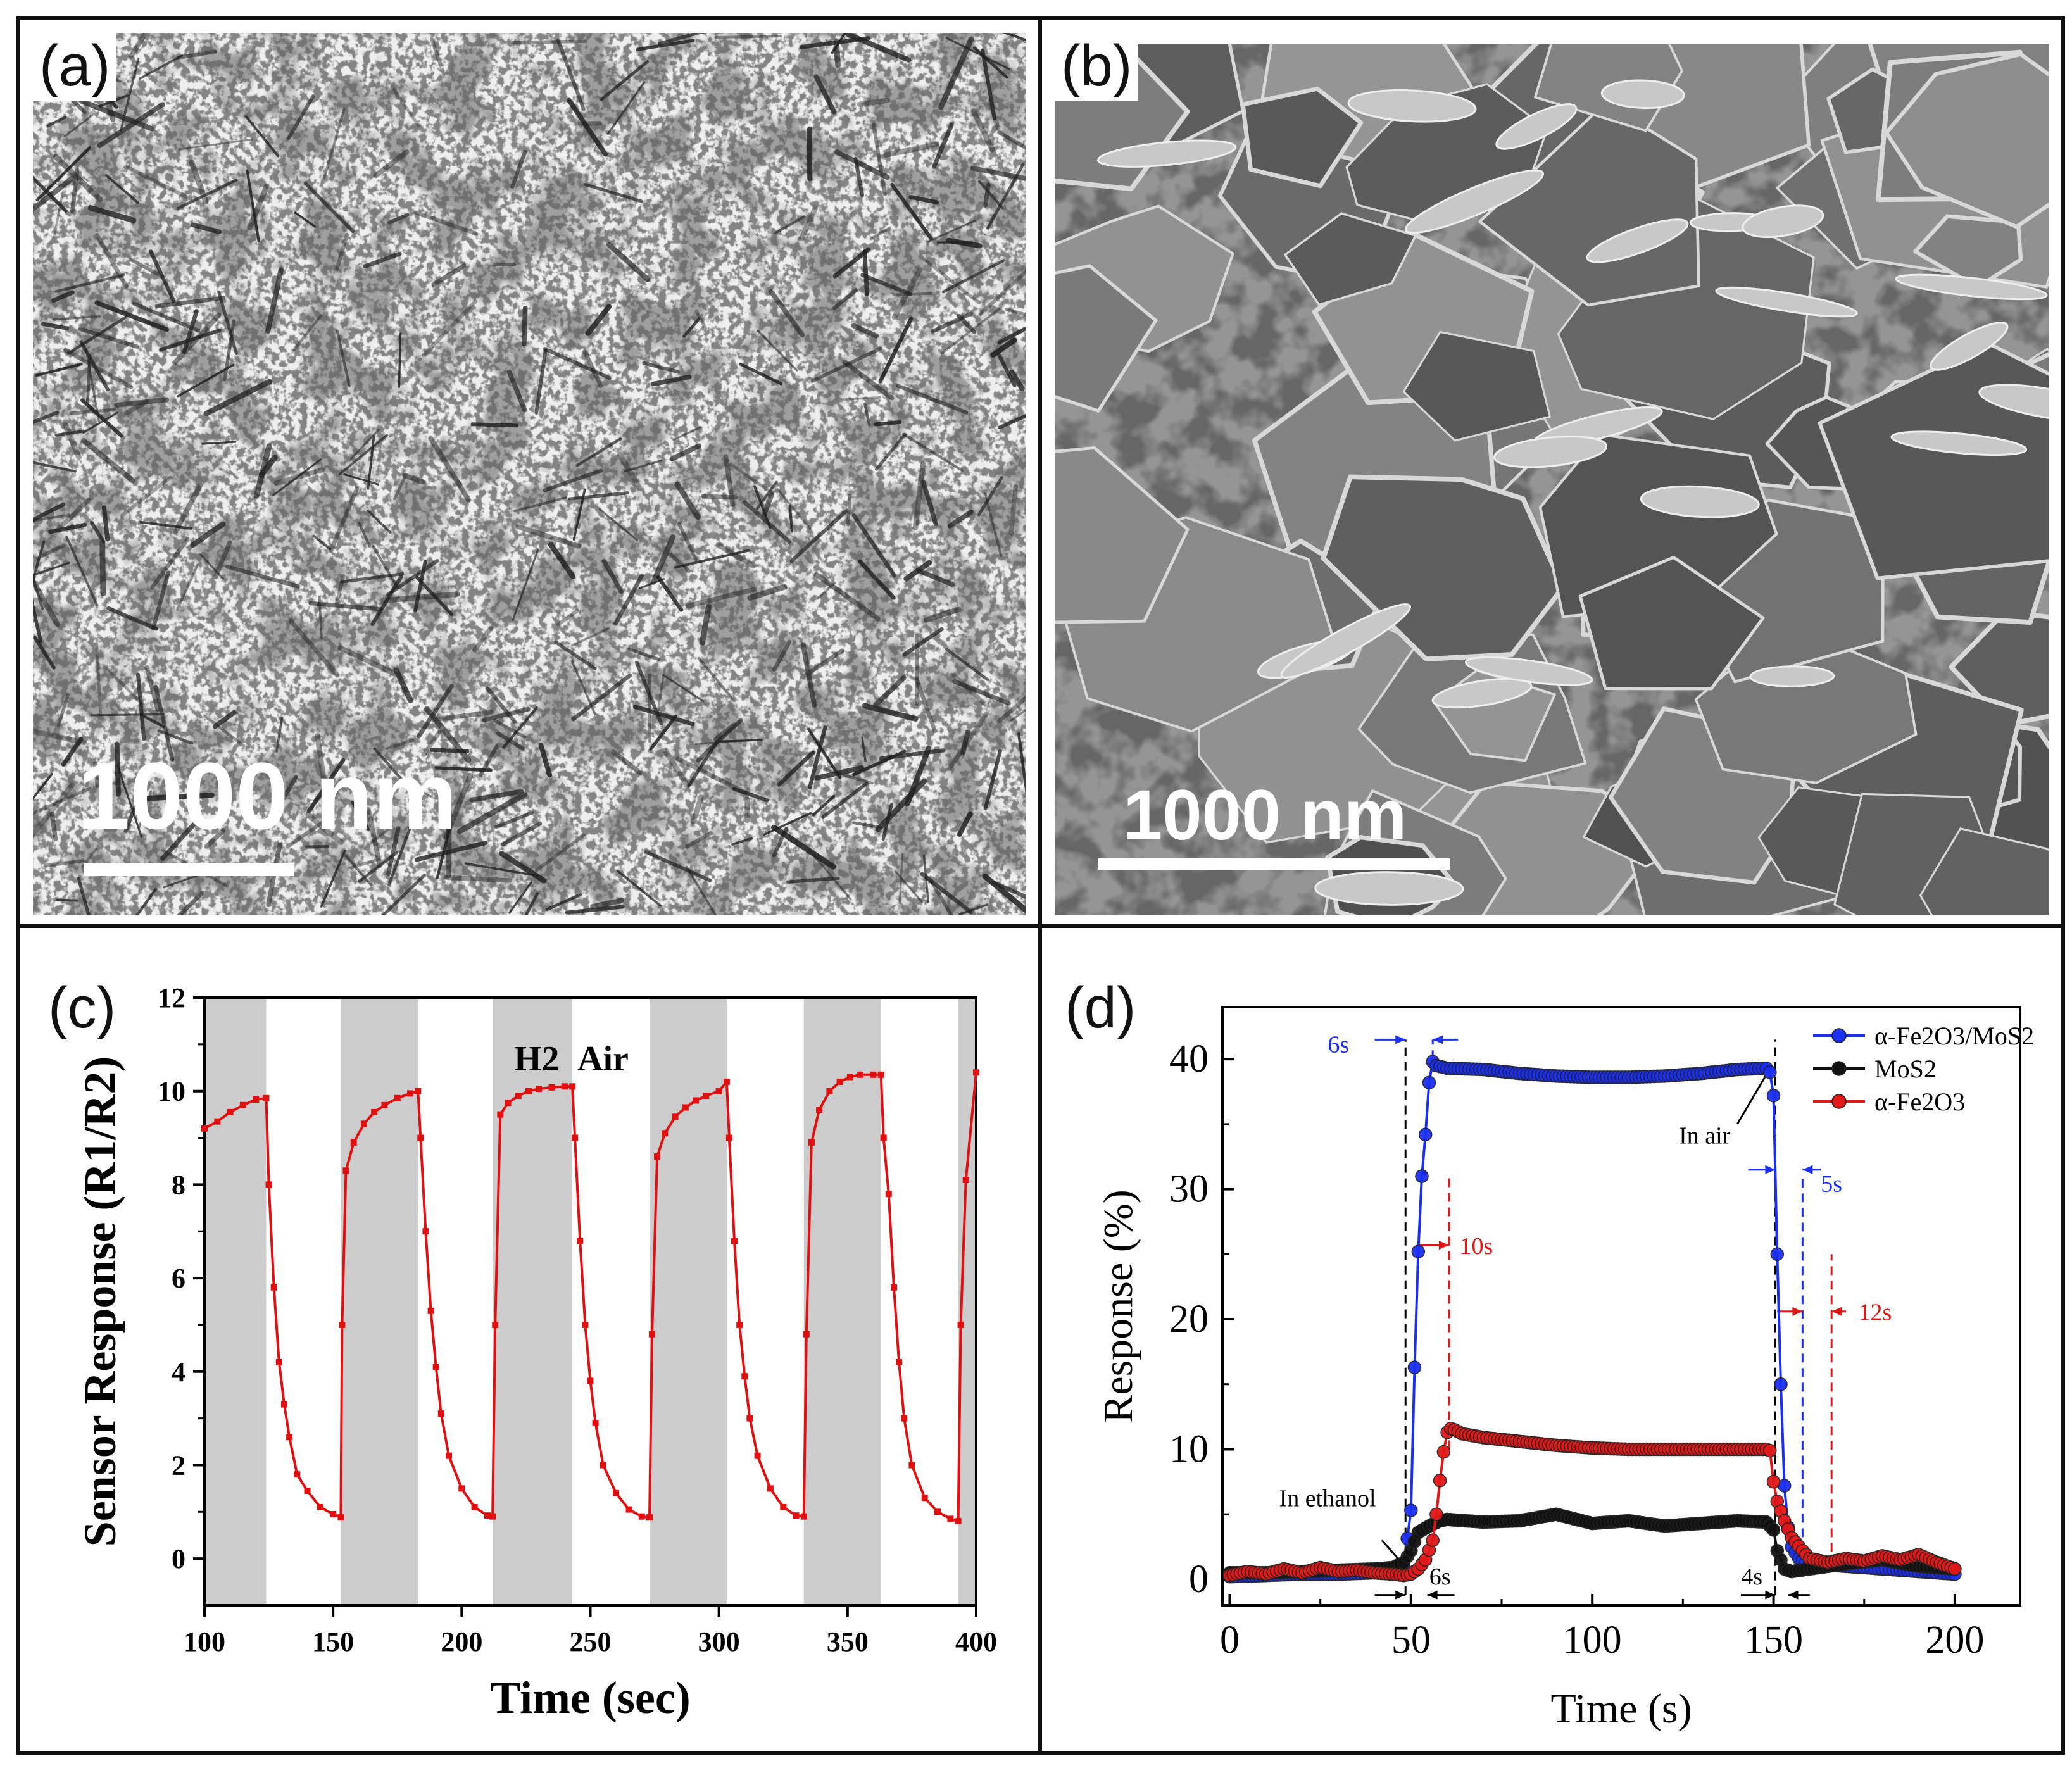 Image resolution: width=2072 pixels, height=1768 pixels. Describe the element at coordinates (1411, 1640) in the screenshot. I see `x-tick-label: 50` at that location.